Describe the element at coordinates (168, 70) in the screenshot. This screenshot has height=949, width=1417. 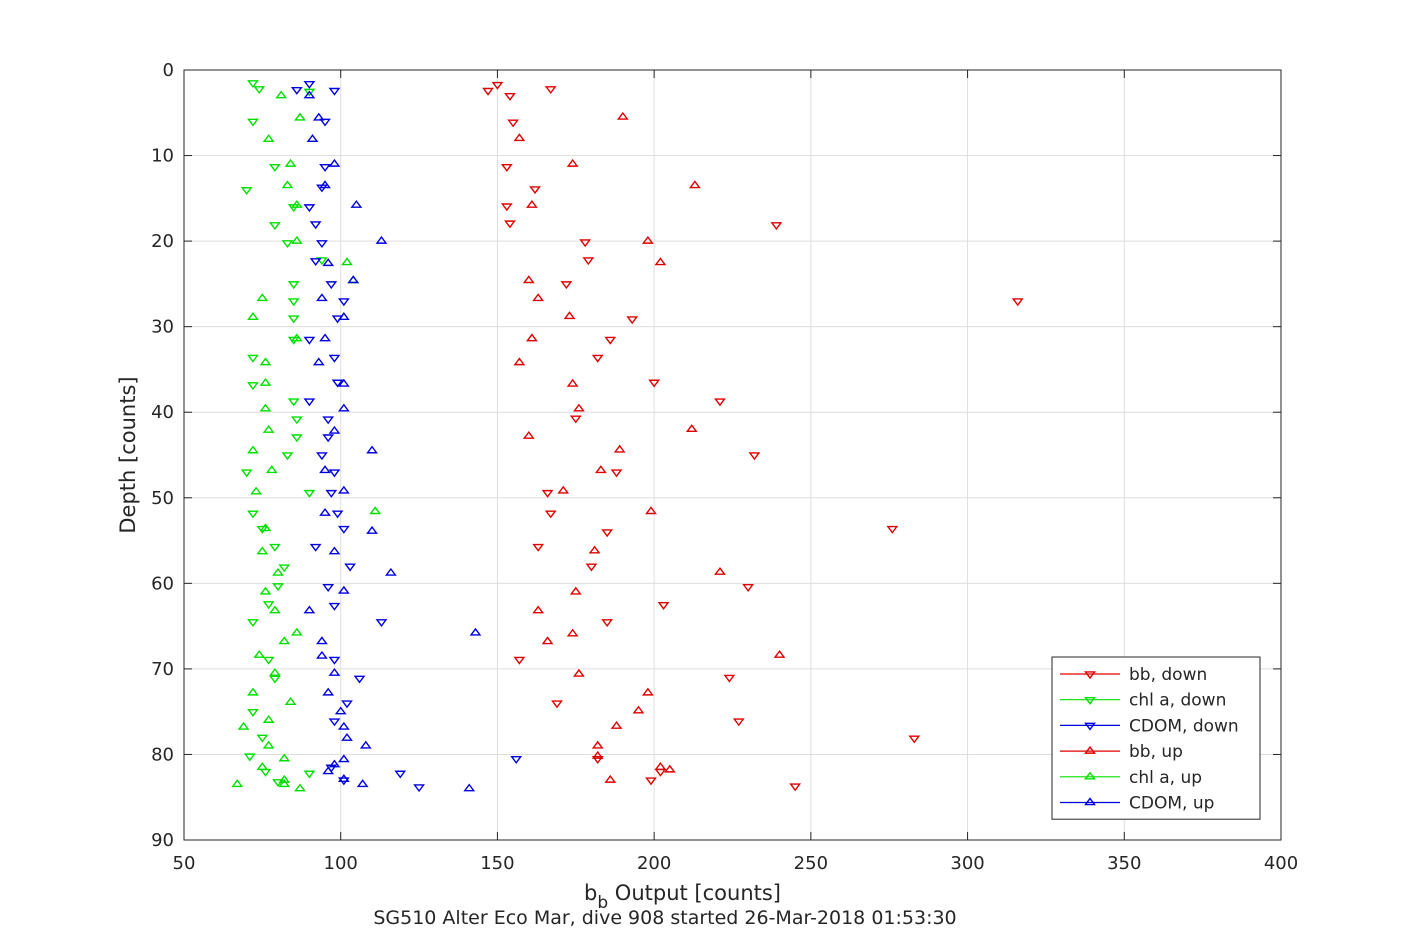
I see `y-tick-label: 0` at that location.